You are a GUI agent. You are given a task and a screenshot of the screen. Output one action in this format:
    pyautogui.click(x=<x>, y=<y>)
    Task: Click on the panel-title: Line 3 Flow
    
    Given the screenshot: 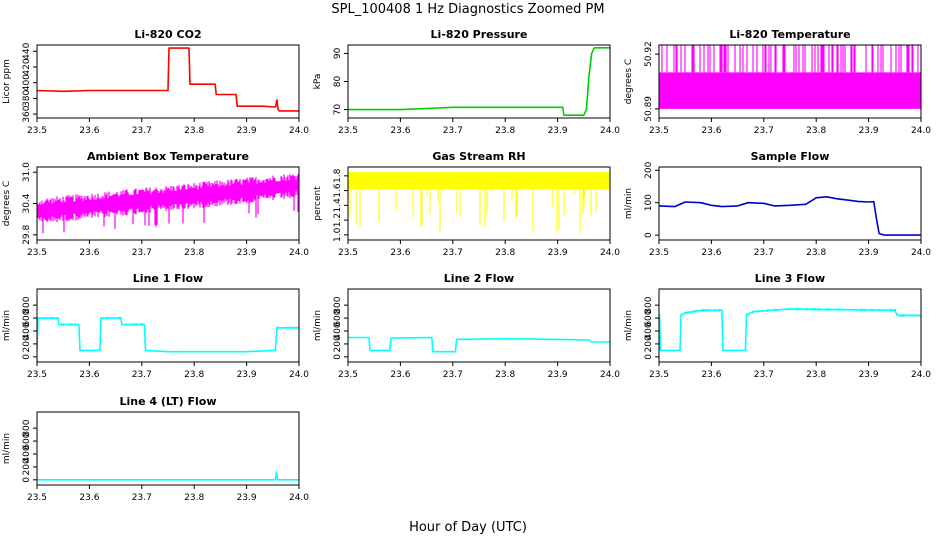 What is the action you would take?
    pyautogui.click(x=790, y=278)
    